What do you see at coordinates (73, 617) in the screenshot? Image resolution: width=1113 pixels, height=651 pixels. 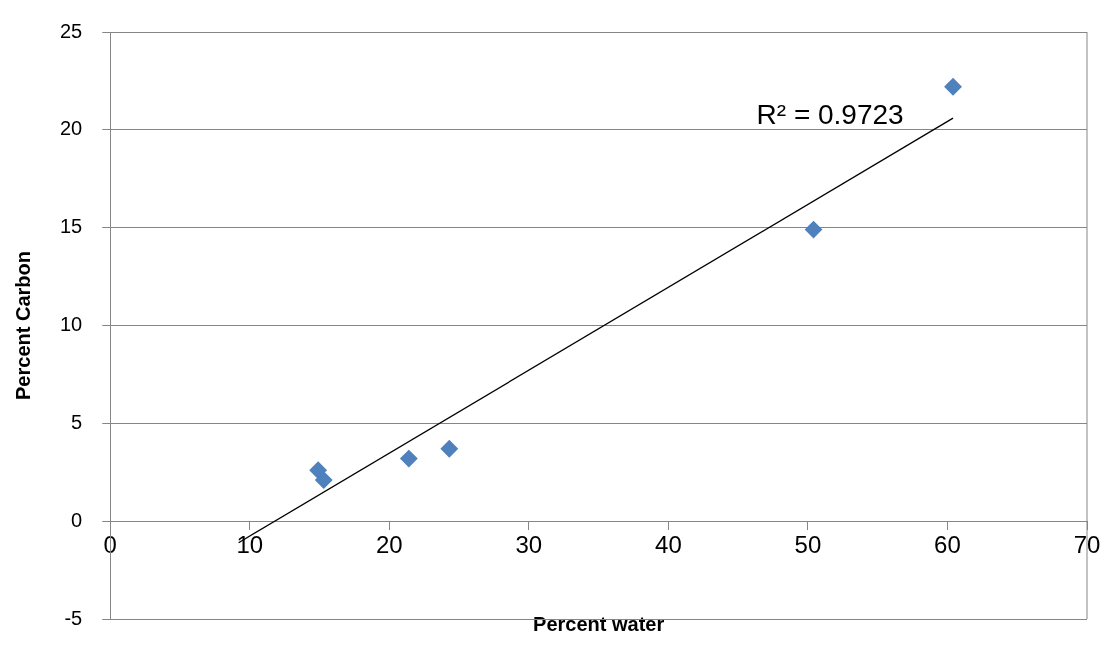 I see `y-tick-label: -5` at bounding box center [73, 617].